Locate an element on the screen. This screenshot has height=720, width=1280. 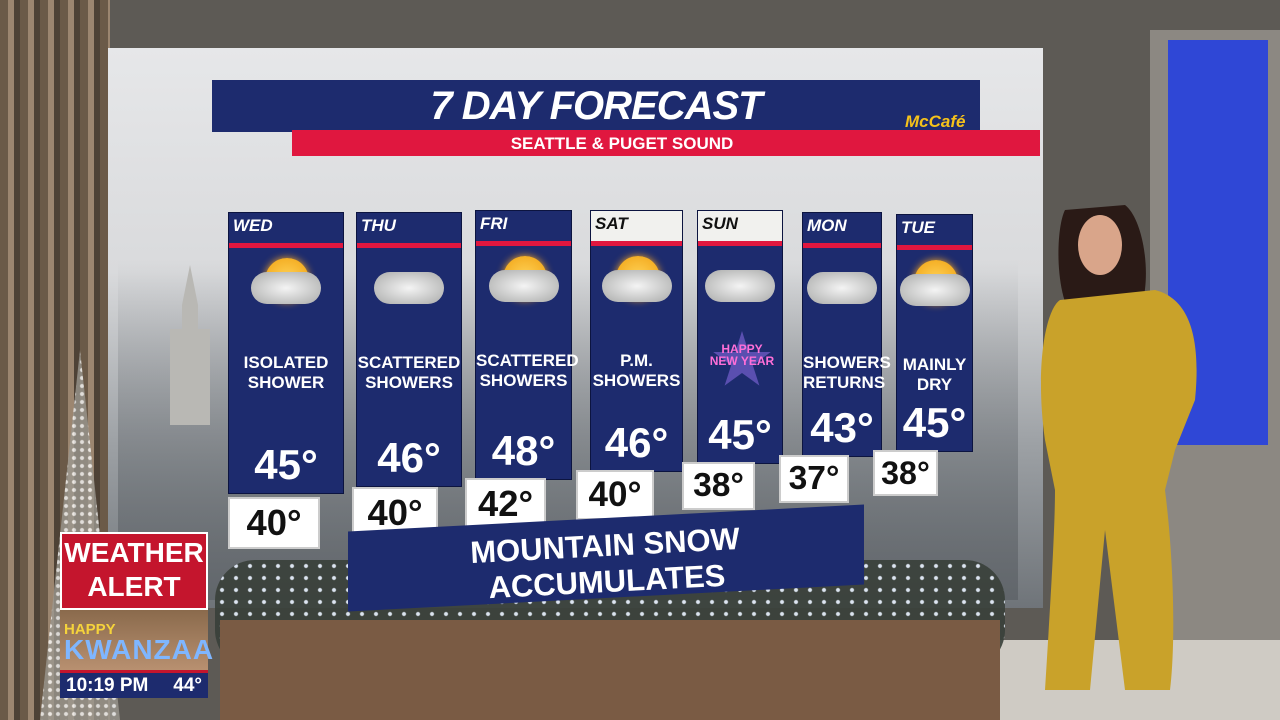
sun-cloud-icon is located at coordinates (934, 285).